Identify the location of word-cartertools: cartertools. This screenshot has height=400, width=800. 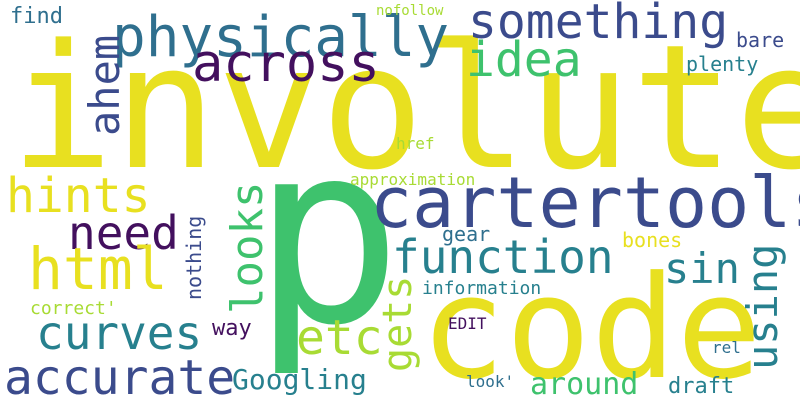
(585, 203).